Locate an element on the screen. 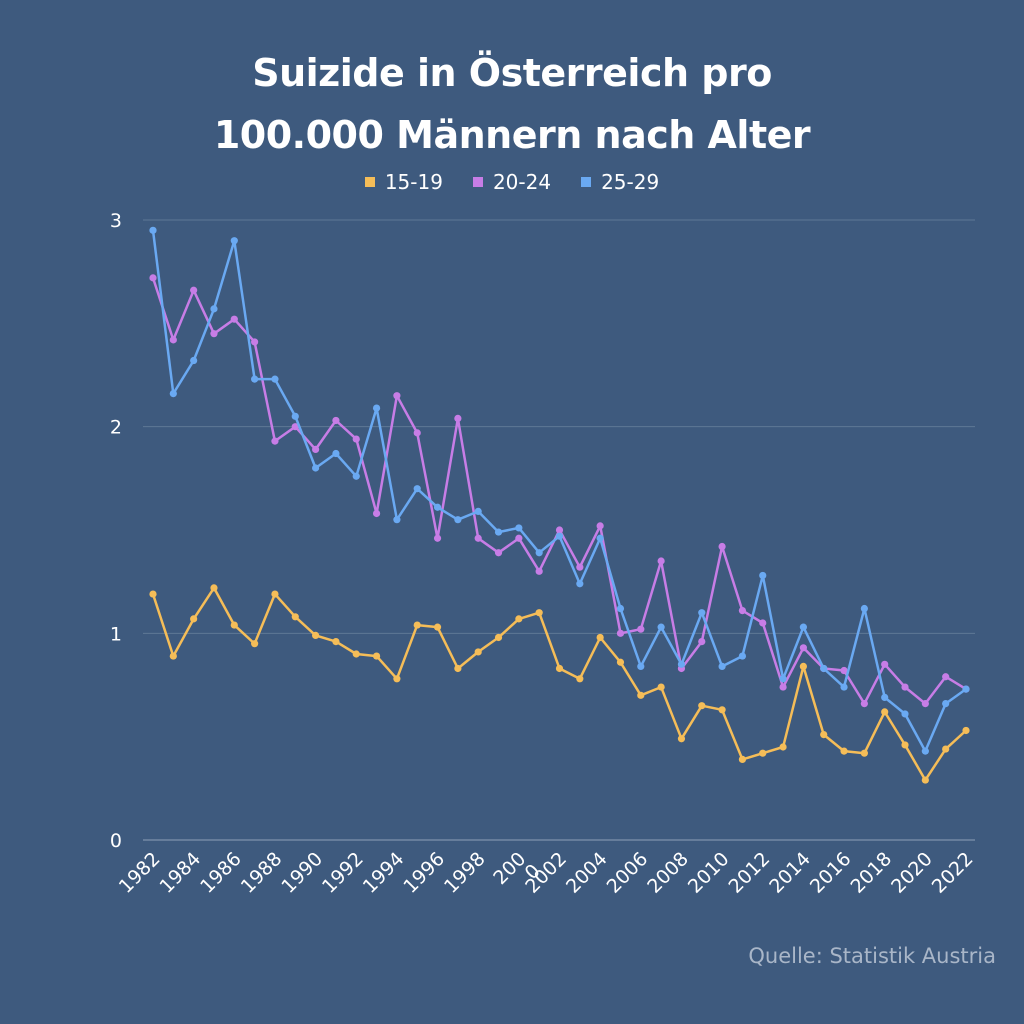  point-15-19-2005 is located at coordinates (620, 662).